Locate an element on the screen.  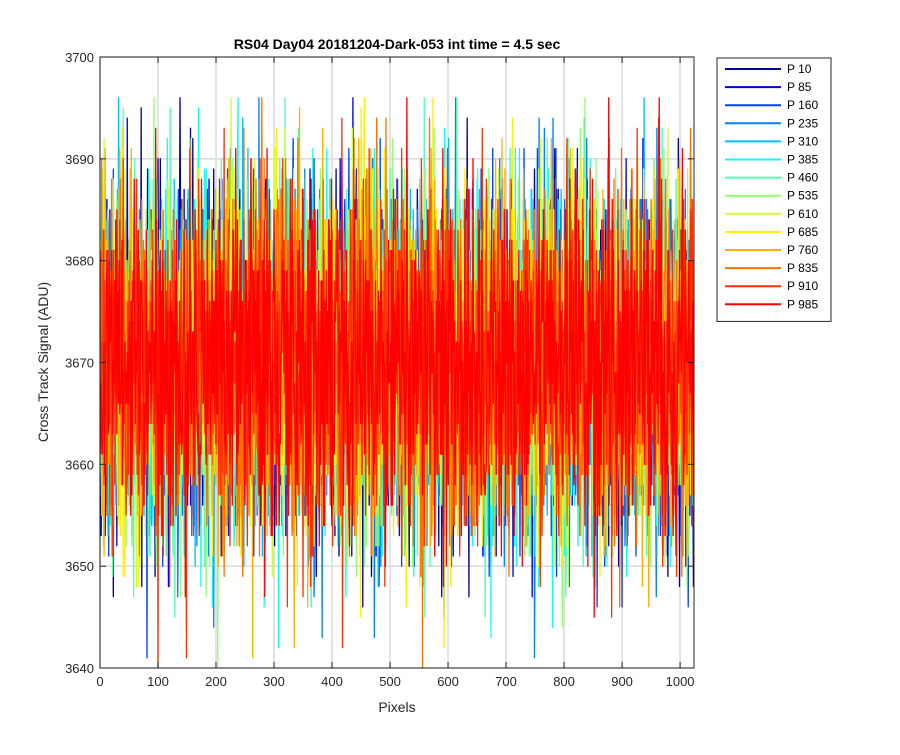
y-tick-label: 3670 is located at coordinates (79, 363).